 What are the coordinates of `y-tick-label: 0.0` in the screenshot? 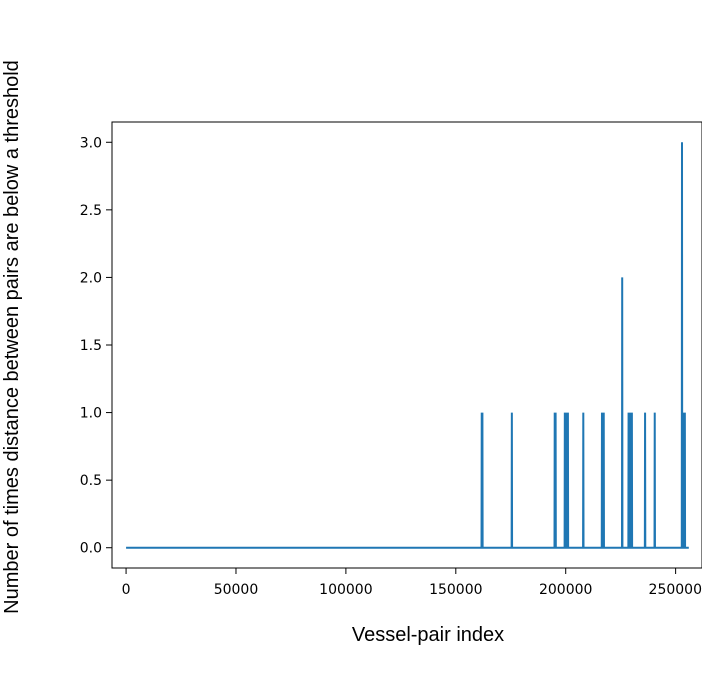 It's located at (91, 549).